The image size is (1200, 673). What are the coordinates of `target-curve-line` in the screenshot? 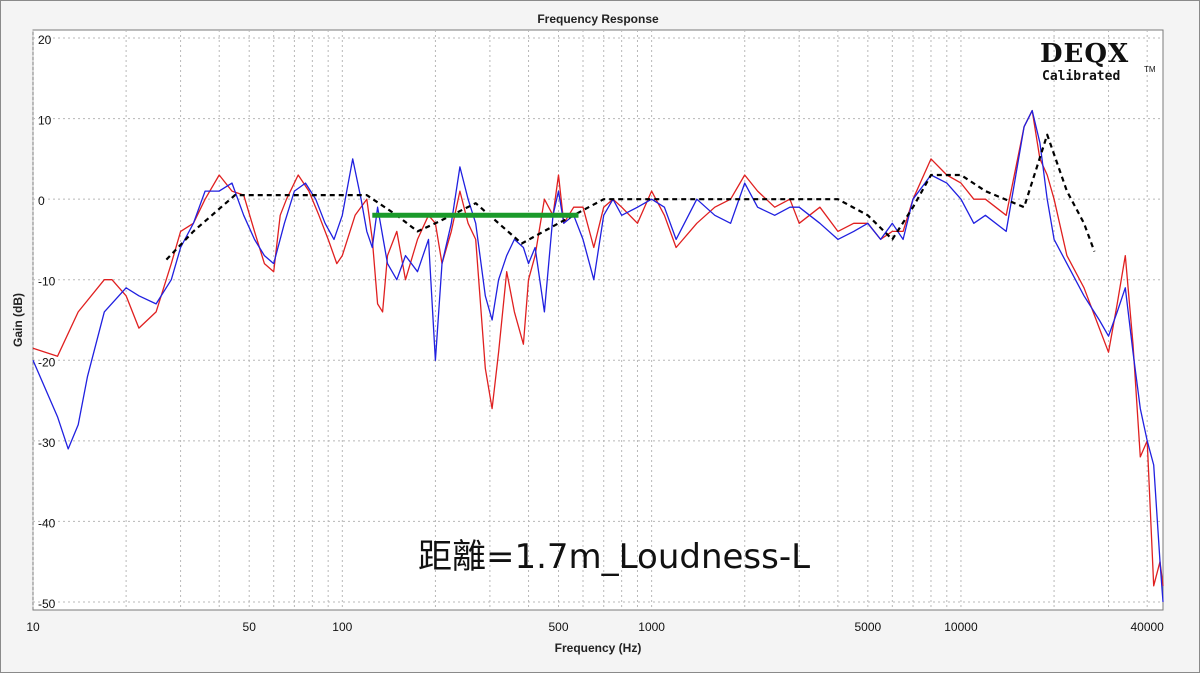 It's located at (630, 197).